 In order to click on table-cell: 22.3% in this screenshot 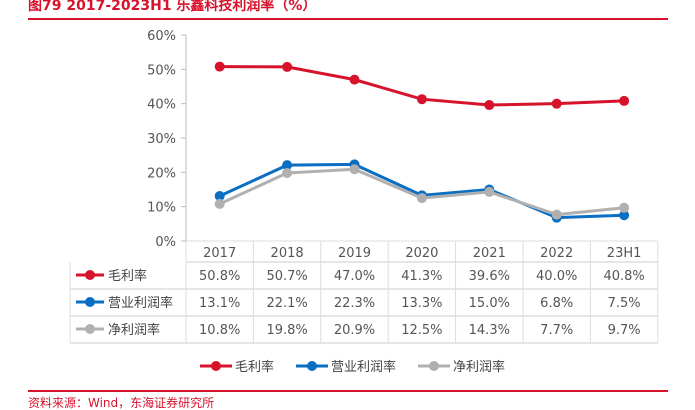, I will do `click(354, 303)`.